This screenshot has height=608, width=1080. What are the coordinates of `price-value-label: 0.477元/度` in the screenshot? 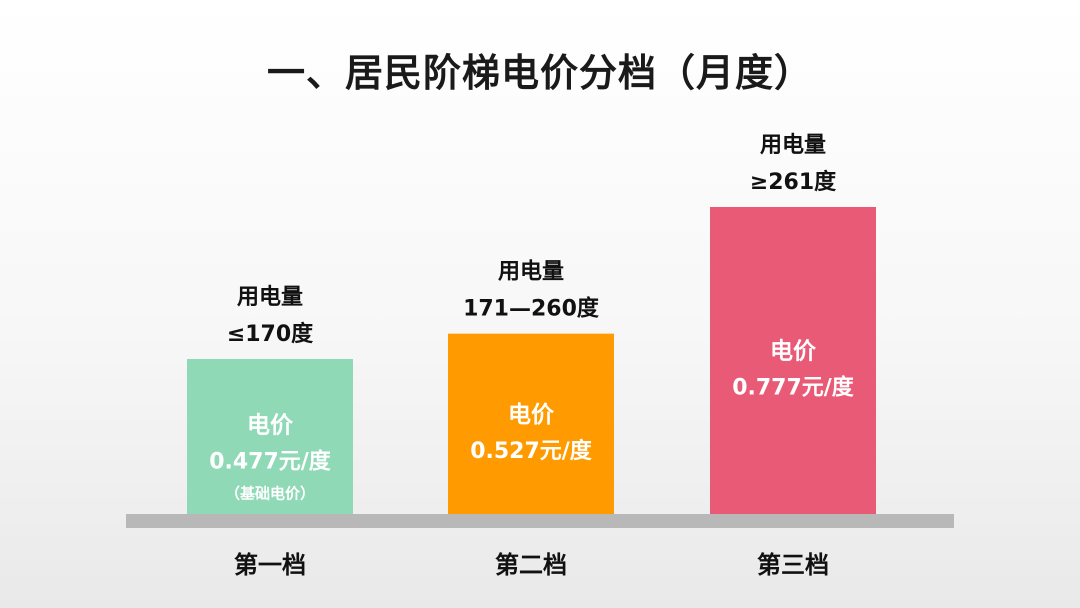 It's located at (270, 462).